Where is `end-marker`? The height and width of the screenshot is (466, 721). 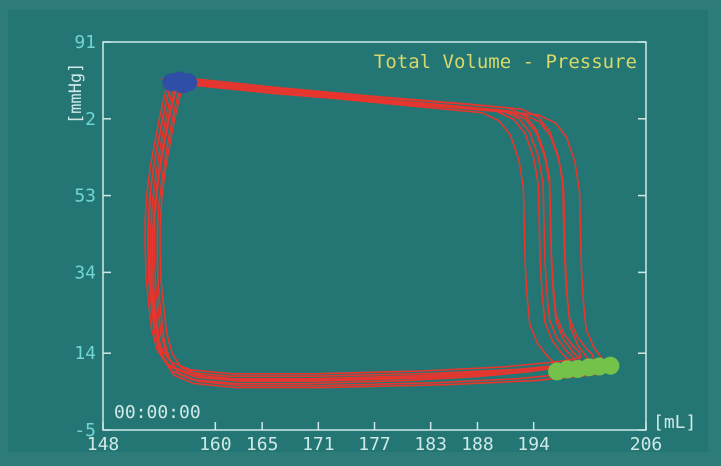
end-marker is located at coordinates (610, 365).